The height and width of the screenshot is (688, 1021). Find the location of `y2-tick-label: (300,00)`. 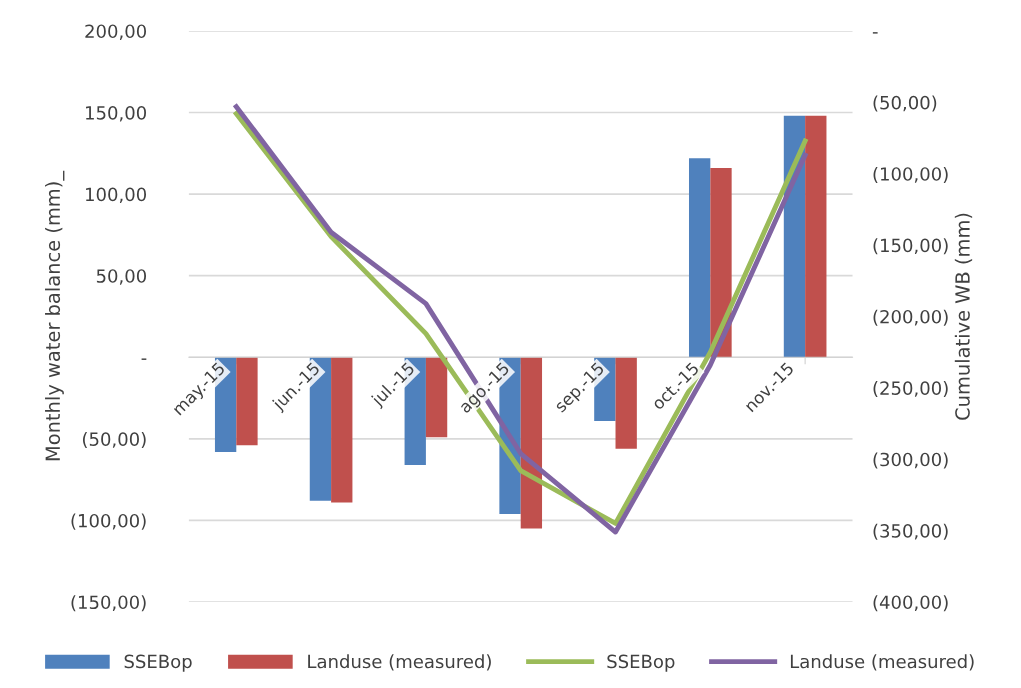

y2-tick-label: (300,00) is located at coordinates (910, 460).